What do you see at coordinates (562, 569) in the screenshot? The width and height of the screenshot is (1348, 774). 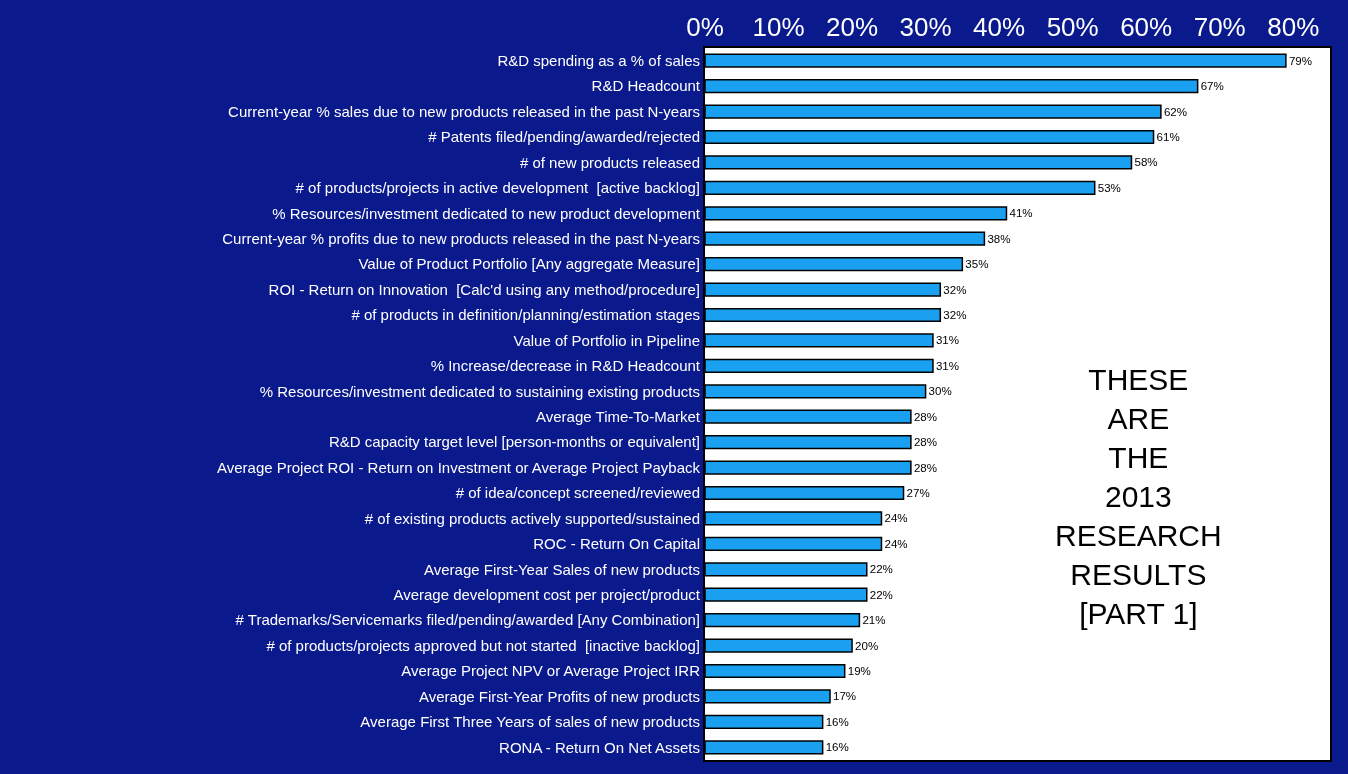 I see `y-tick-label: Average First-Year Sales of new products` at bounding box center [562, 569].